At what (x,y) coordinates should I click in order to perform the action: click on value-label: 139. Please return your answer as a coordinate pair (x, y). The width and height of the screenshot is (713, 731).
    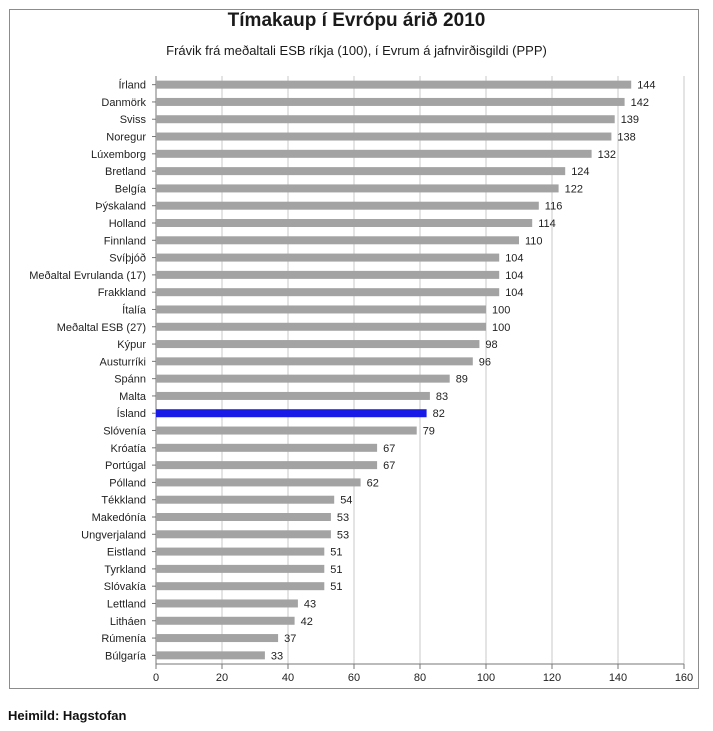
    Looking at the image, I should click on (630, 120).